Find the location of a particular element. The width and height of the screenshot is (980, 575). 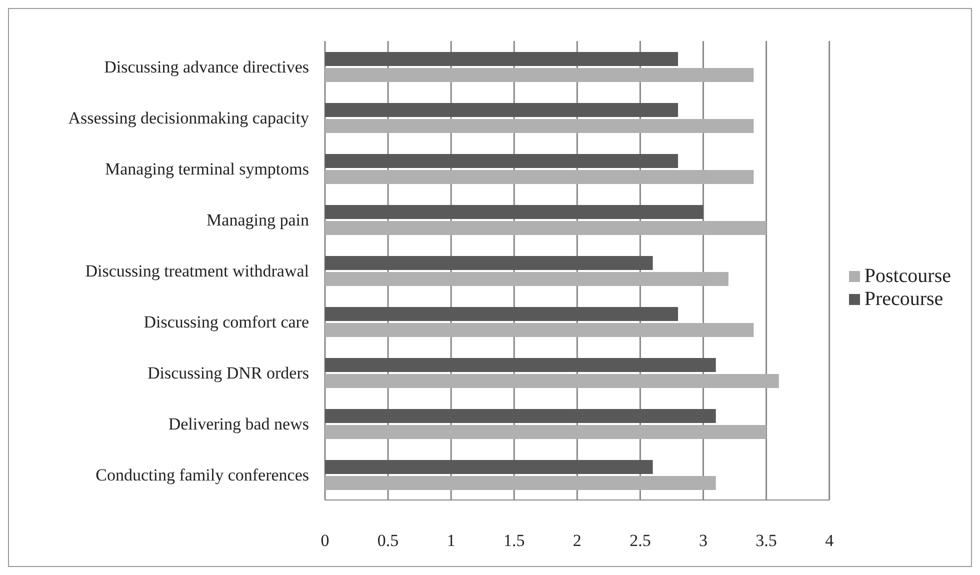

y-tick-label: Discussing advance directives is located at coordinates (206, 67).